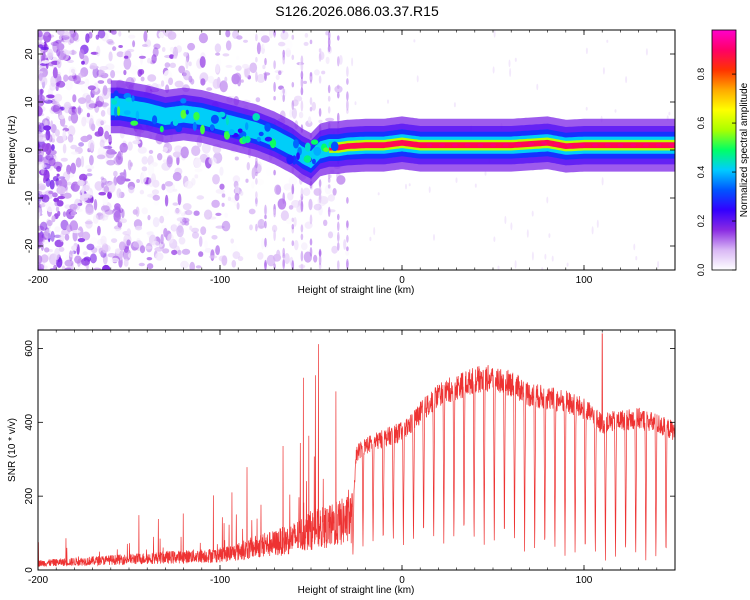 This screenshot has height=600, width=750. I want to click on y-tick-label: 20, so click(29, 54).